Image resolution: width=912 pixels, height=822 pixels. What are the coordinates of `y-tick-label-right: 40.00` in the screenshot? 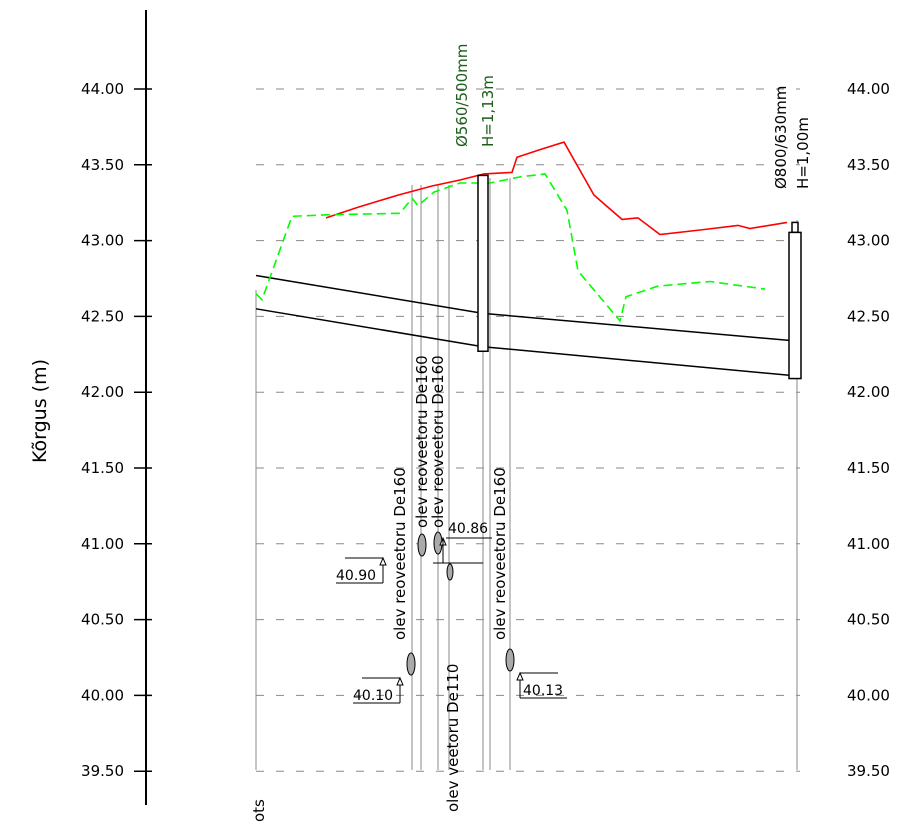 It's located at (868, 695).